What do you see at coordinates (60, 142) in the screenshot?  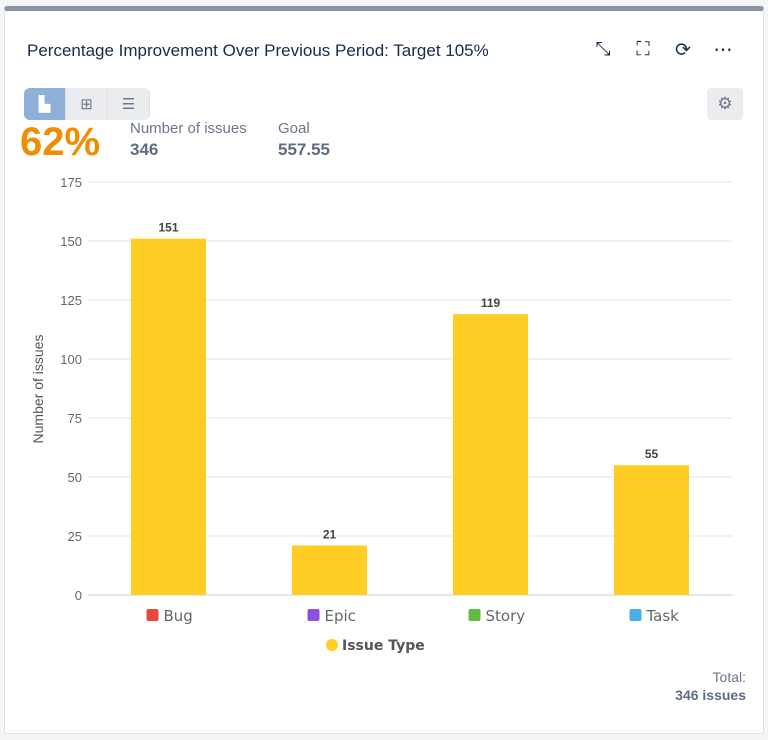 I see `percent-value: 62%` at bounding box center [60, 142].